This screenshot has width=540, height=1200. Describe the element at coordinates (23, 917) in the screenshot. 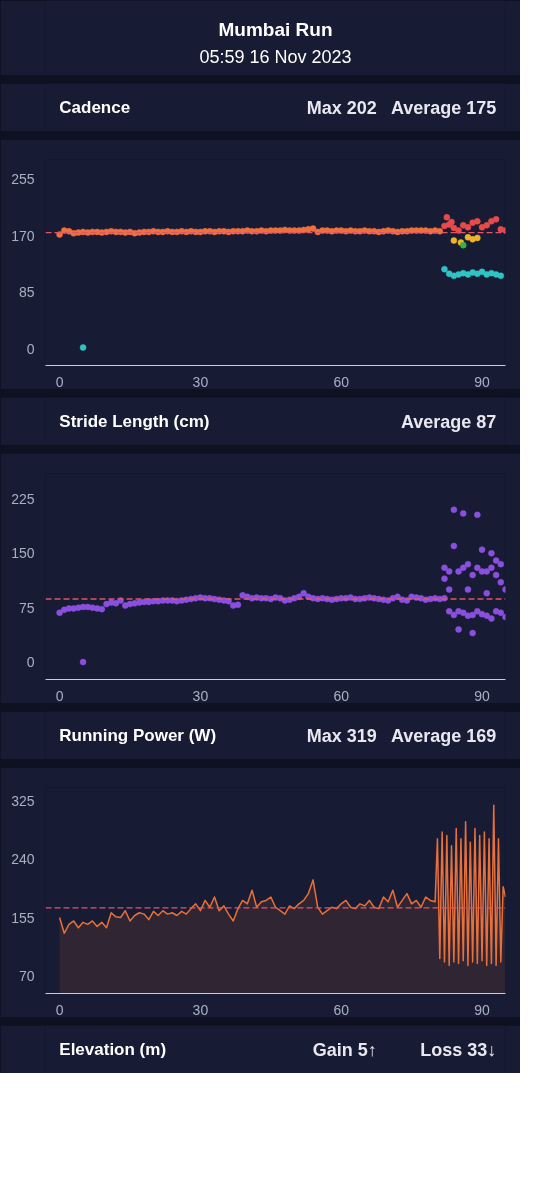

I see `y-tick-label: 155` at that location.